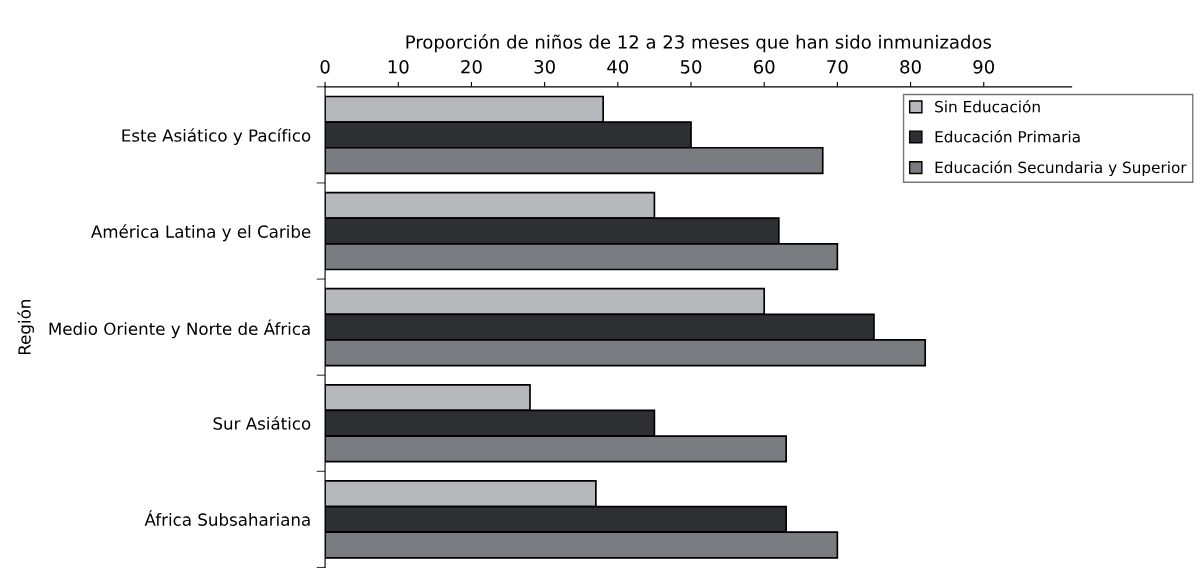 This screenshot has width=1204, height=579. What do you see at coordinates (1061, 168) in the screenshot?
I see `legend-label: Educación Secundaria y Superior` at bounding box center [1061, 168].